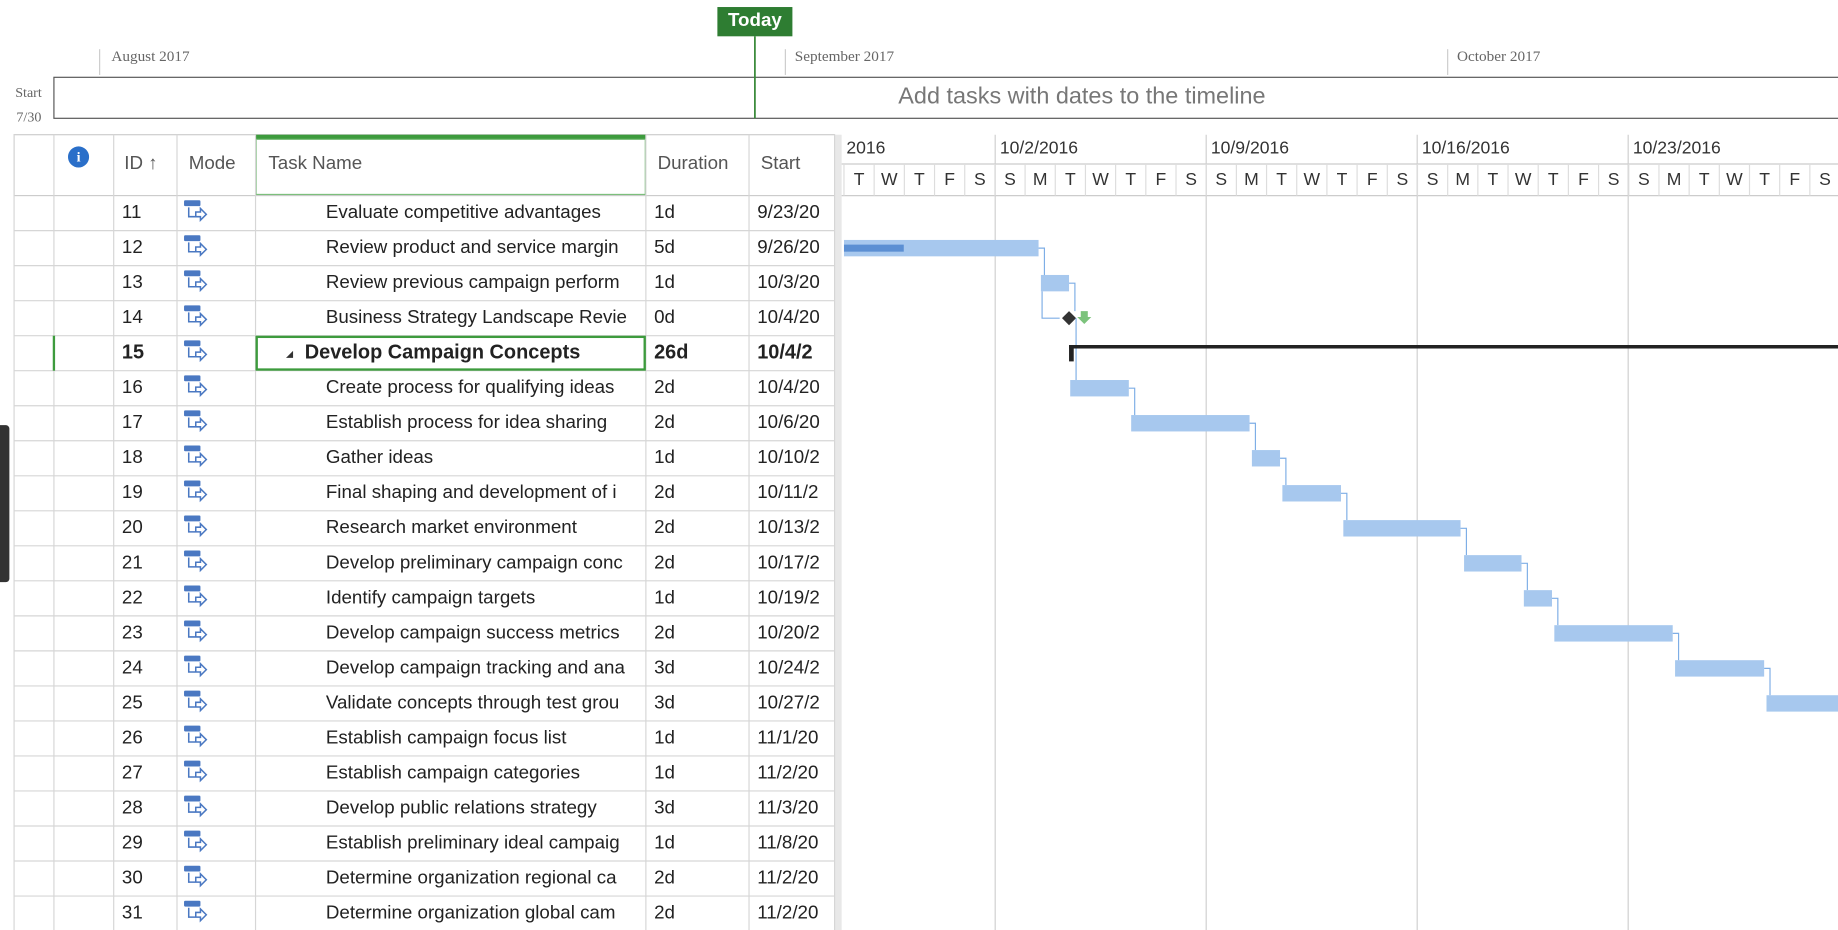 The image size is (1838, 930). I want to click on task-start: 10/13/2, so click(788, 526).